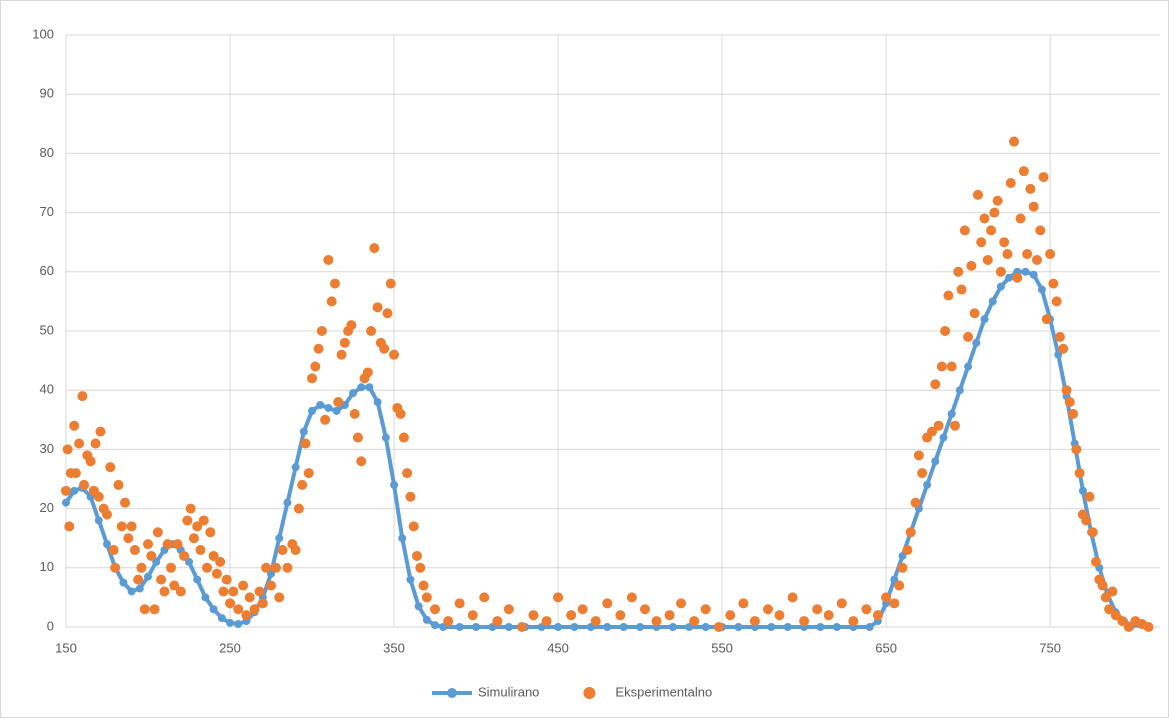  What do you see at coordinates (886, 647) in the screenshot?
I see `x-tick-label: 650` at bounding box center [886, 647].